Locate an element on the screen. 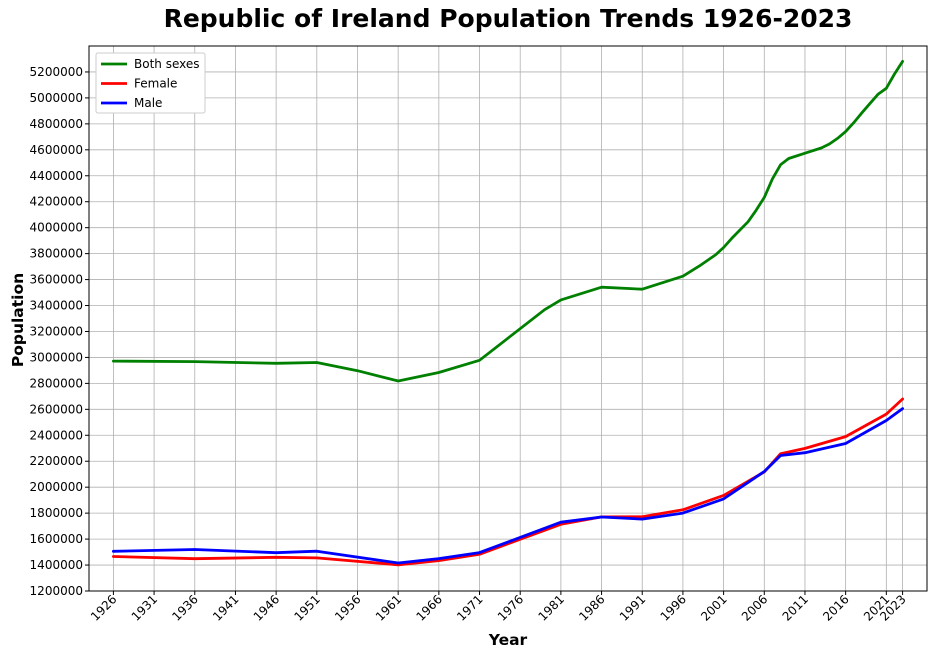 This screenshot has width=946, height=656. legend-box is located at coordinates (150, 83).